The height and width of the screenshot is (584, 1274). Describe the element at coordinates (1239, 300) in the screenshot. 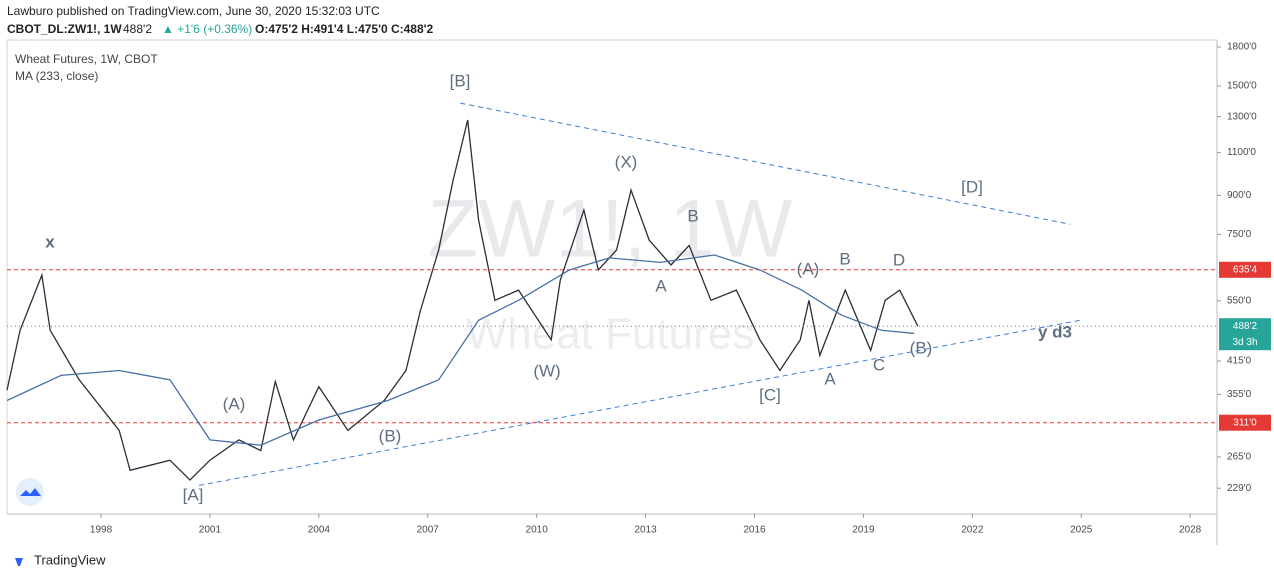

I see `y-tick-label: 550'0` at that location.